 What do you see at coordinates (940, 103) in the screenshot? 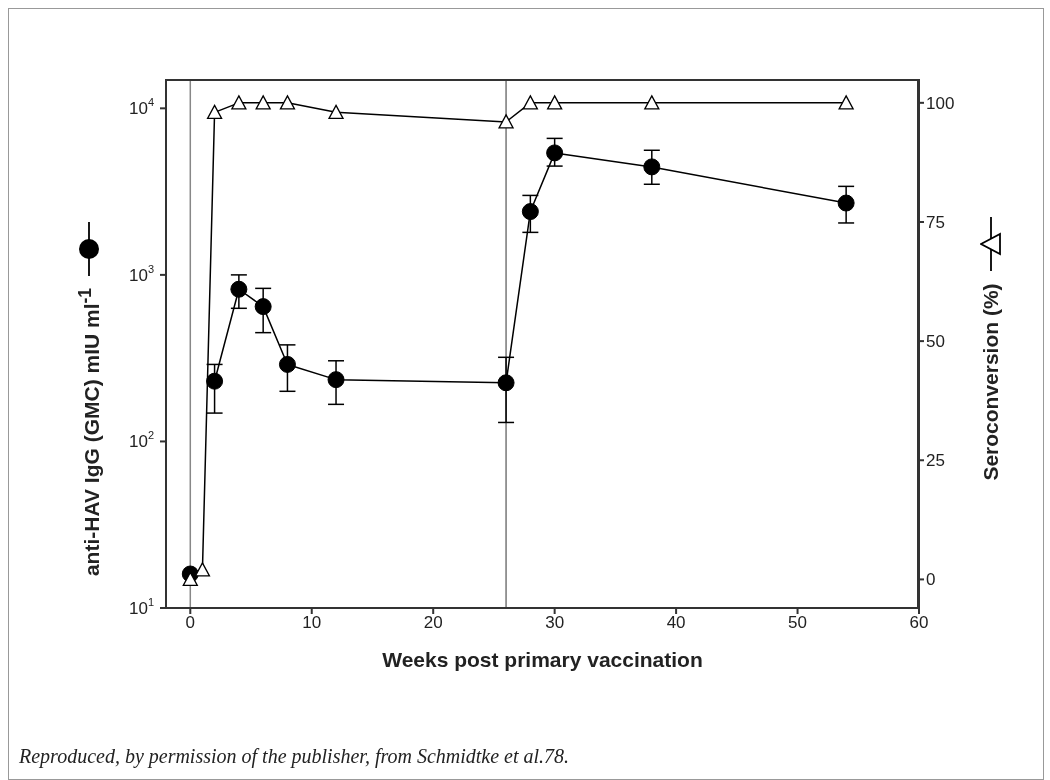
I see `y2-tick-label: 100` at bounding box center [940, 103].